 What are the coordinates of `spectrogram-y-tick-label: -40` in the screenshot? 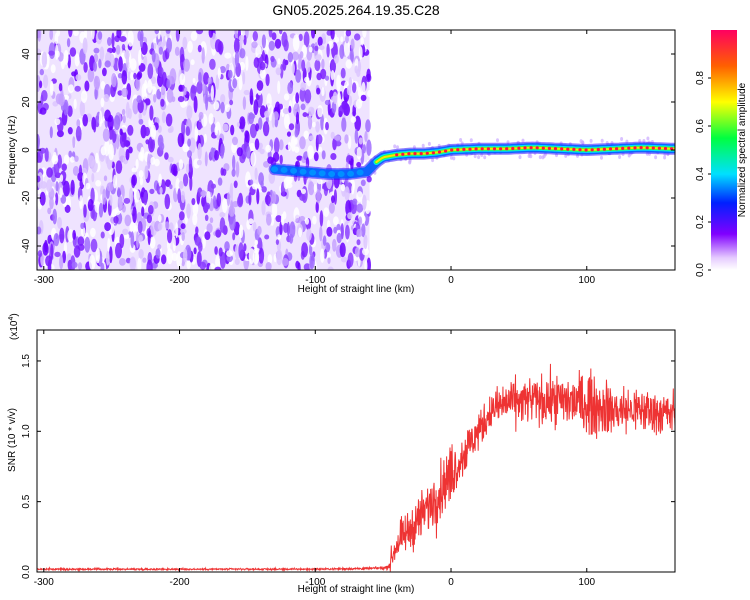 It's located at (26, 245).